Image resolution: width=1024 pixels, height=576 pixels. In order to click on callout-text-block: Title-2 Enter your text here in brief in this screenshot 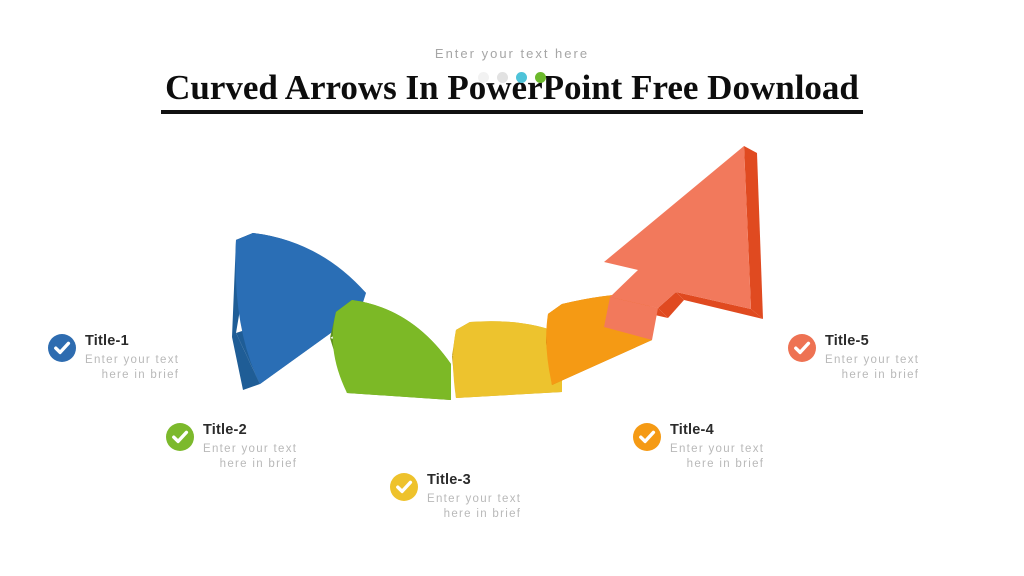, I will do `click(250, 446)`.